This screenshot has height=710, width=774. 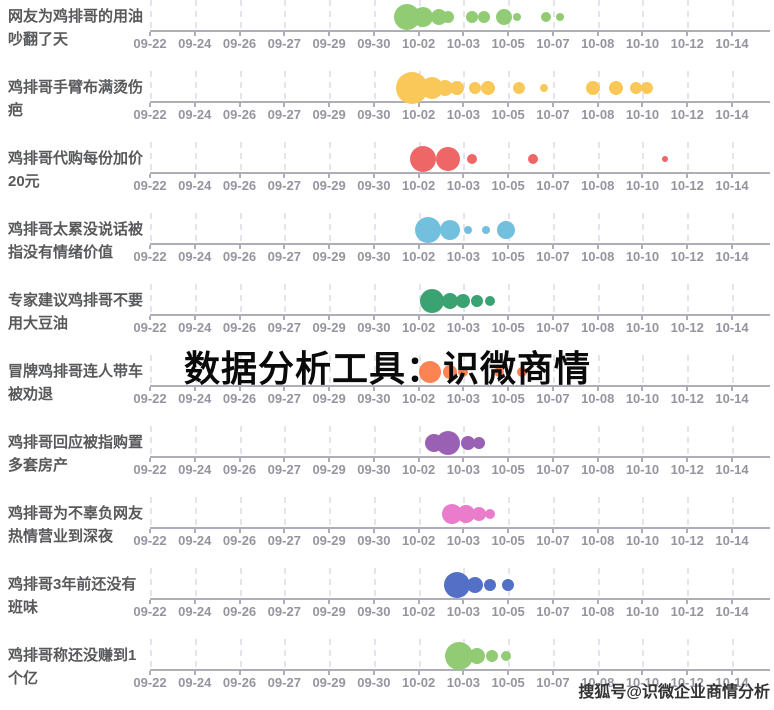 I want to click on date-label: 10-07, so click(x=553, y=611).